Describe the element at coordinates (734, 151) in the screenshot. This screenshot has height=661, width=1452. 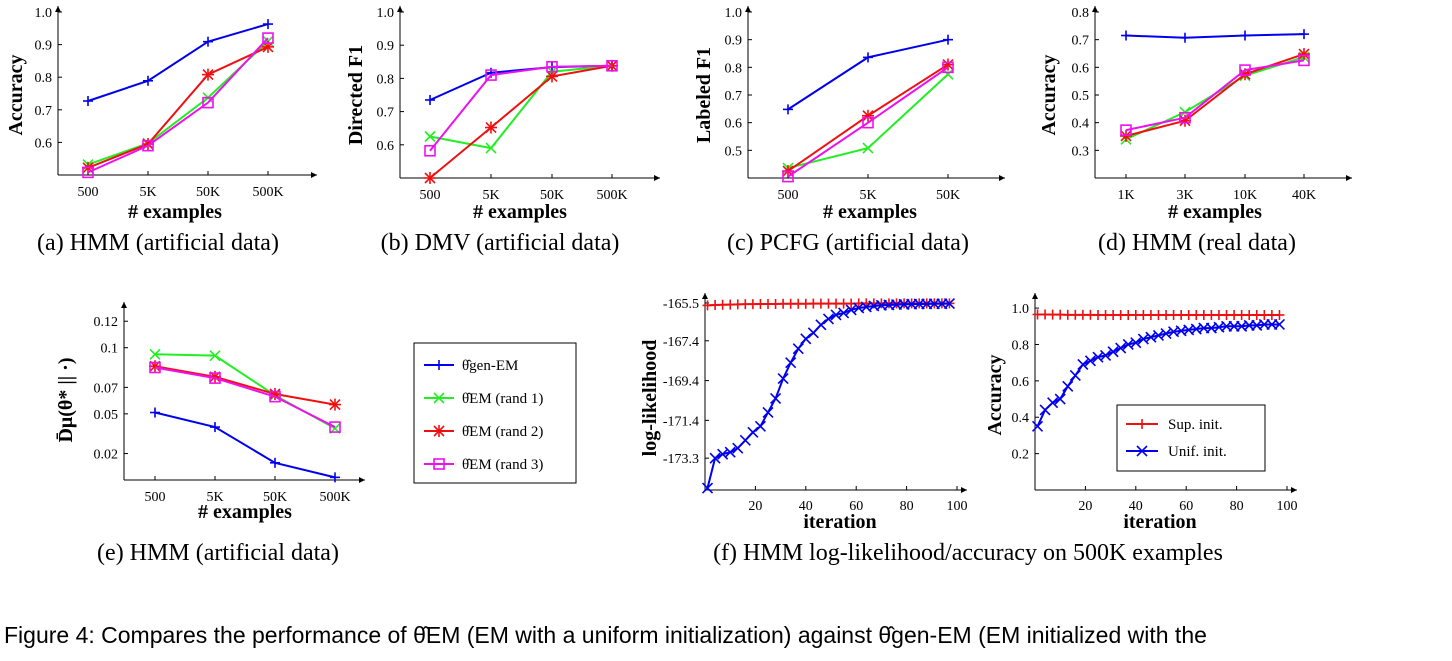
I see `y-tick-label: 0.5` at that location.